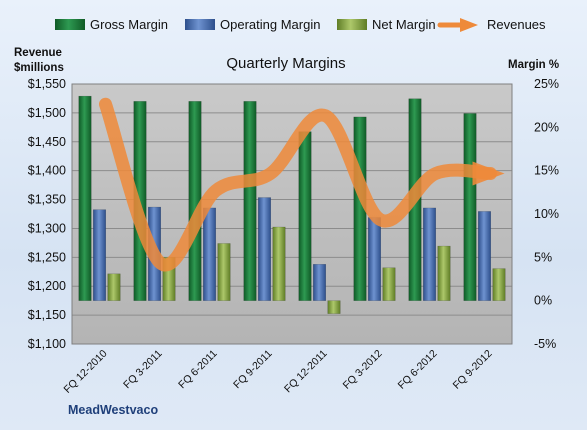 Image resolution: width=587 pixels, height=435 pixels. Describe the element at coordinates (473, 370) in the screenshot. I see `category-label: FQ 9-2012` at that location.